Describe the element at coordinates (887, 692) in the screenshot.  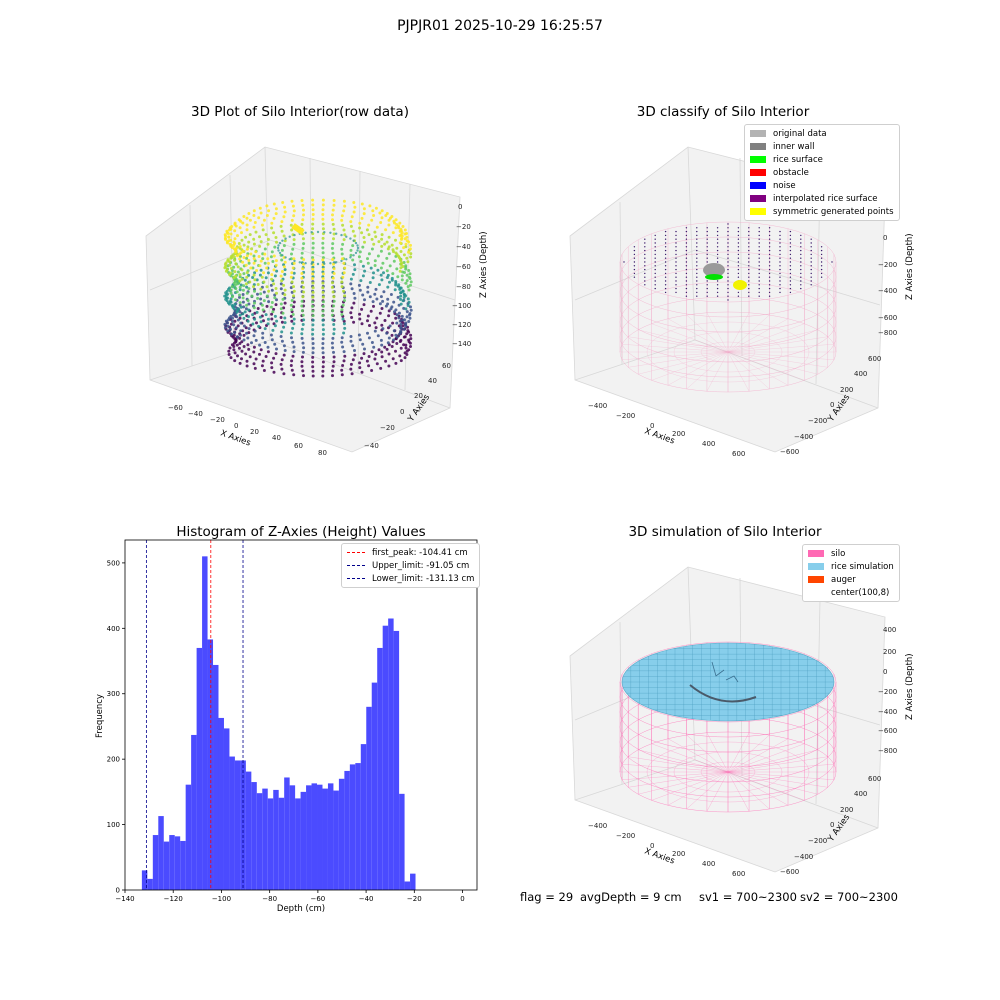
I see `z-tick: −200` at that location.